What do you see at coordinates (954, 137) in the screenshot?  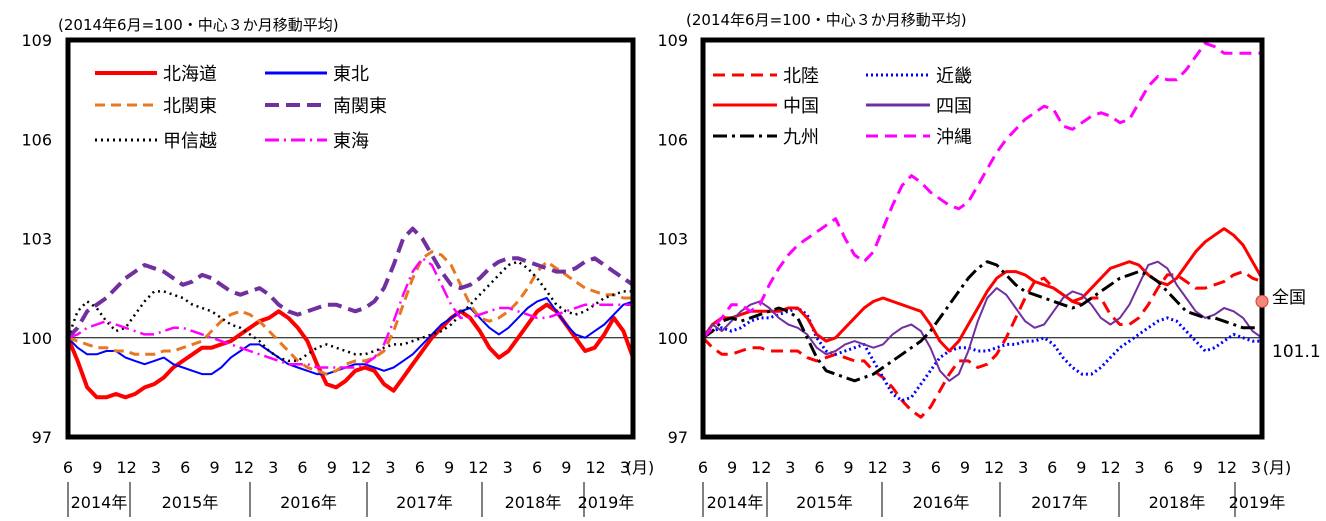 I see `legend-label-5: 沖縄` at bounding box center [954, 137].